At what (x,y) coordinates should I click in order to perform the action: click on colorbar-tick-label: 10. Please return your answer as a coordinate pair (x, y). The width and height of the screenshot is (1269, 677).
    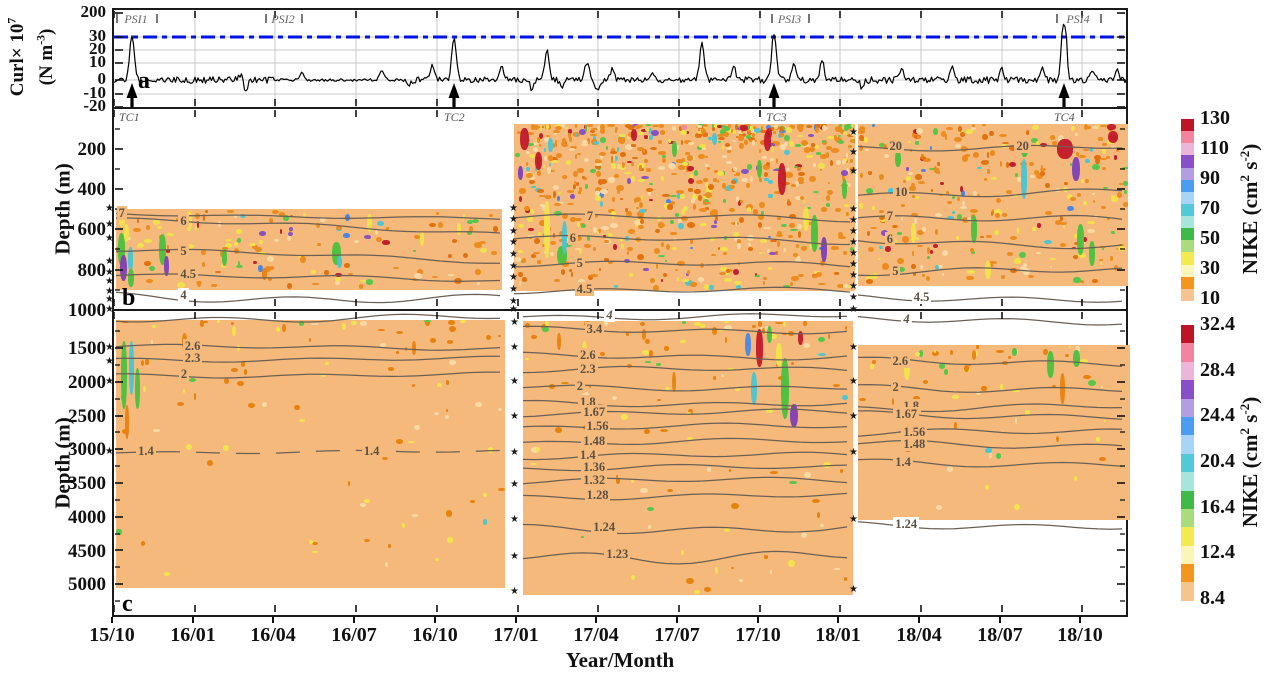
    Looking at the image, I should click on (1210, 298).